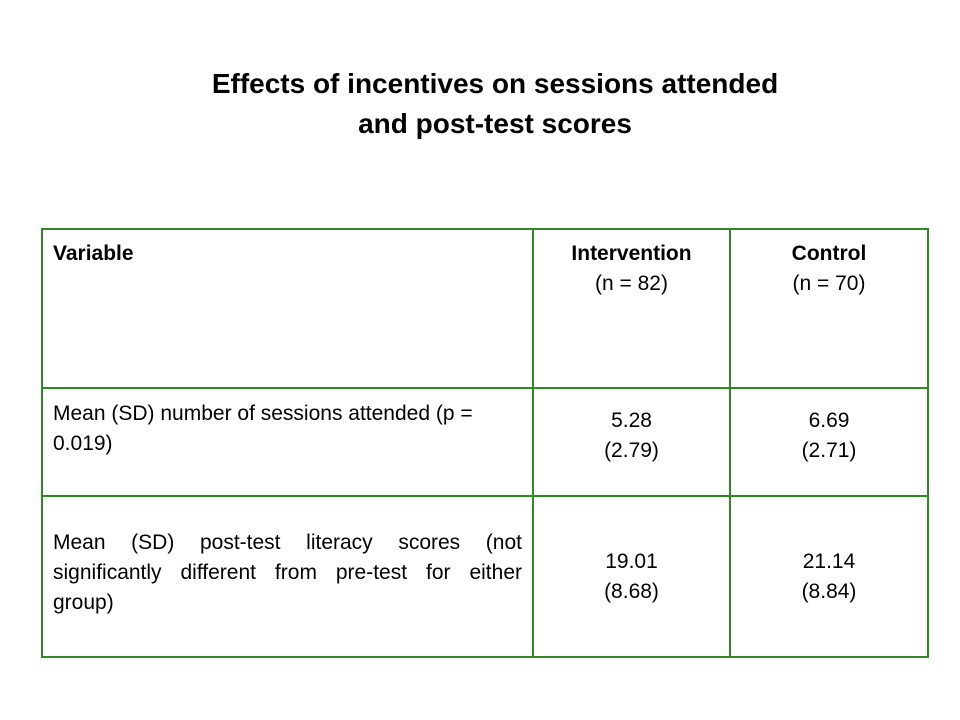 Image resolution: width=960 pixels, height=720 pixels. Describe the element at coordinates (631, 450) in the screenshot. I see `value-sd: (2.79)` at that location.